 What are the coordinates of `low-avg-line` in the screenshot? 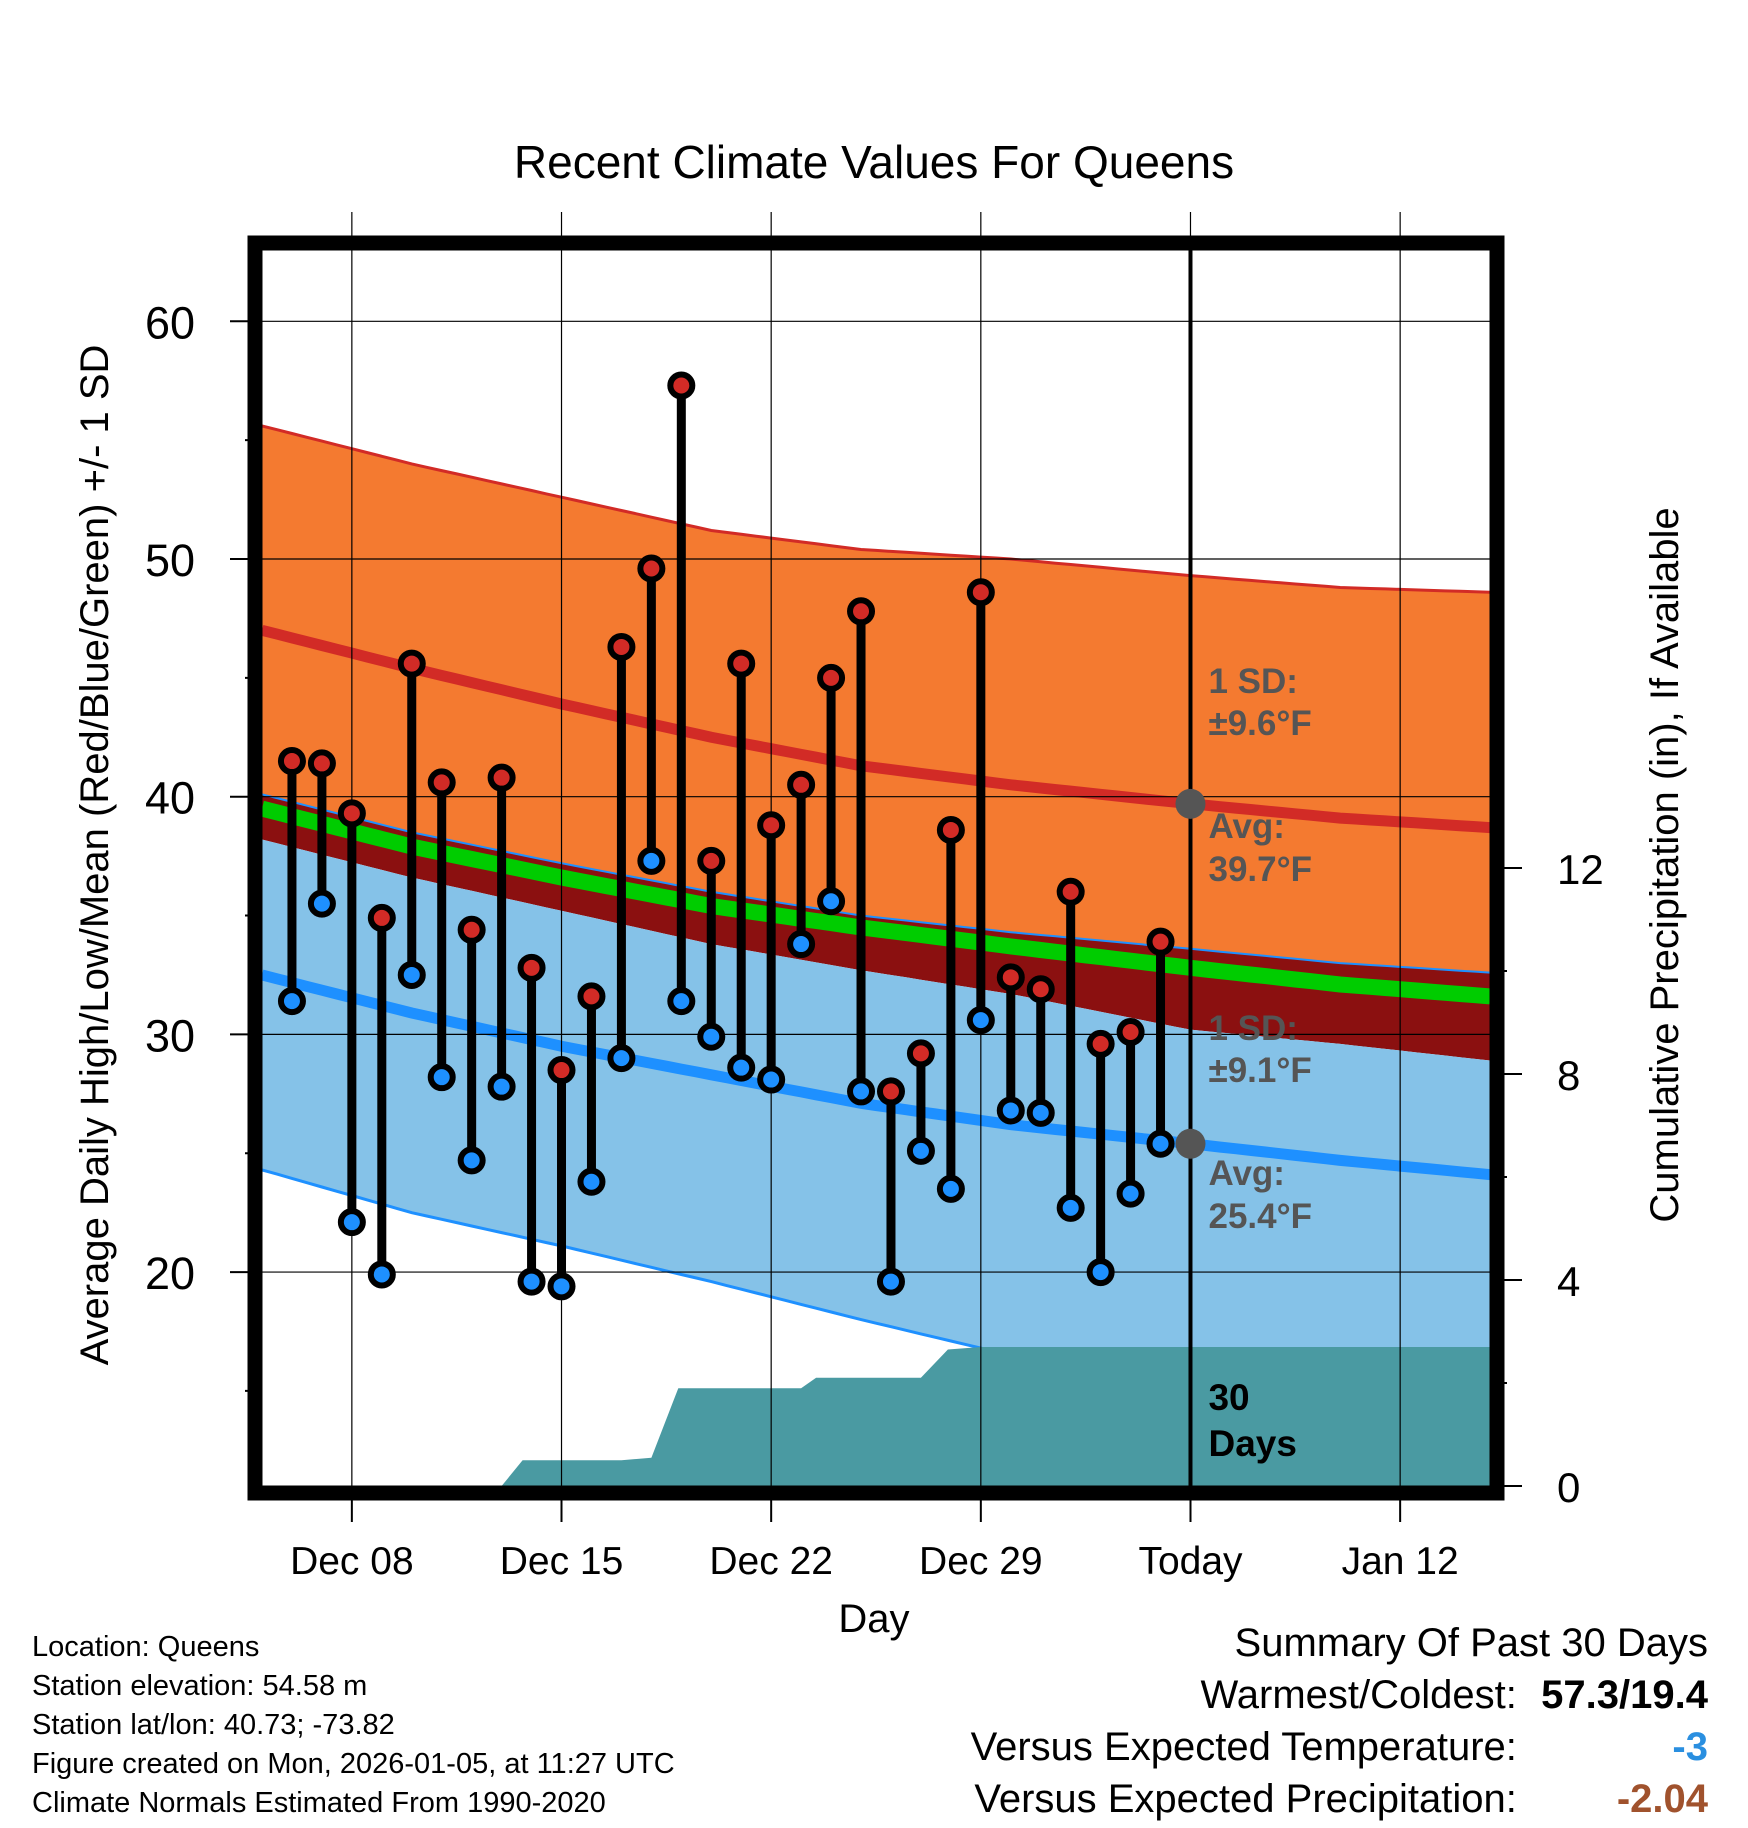 It's located at (876, 1075).